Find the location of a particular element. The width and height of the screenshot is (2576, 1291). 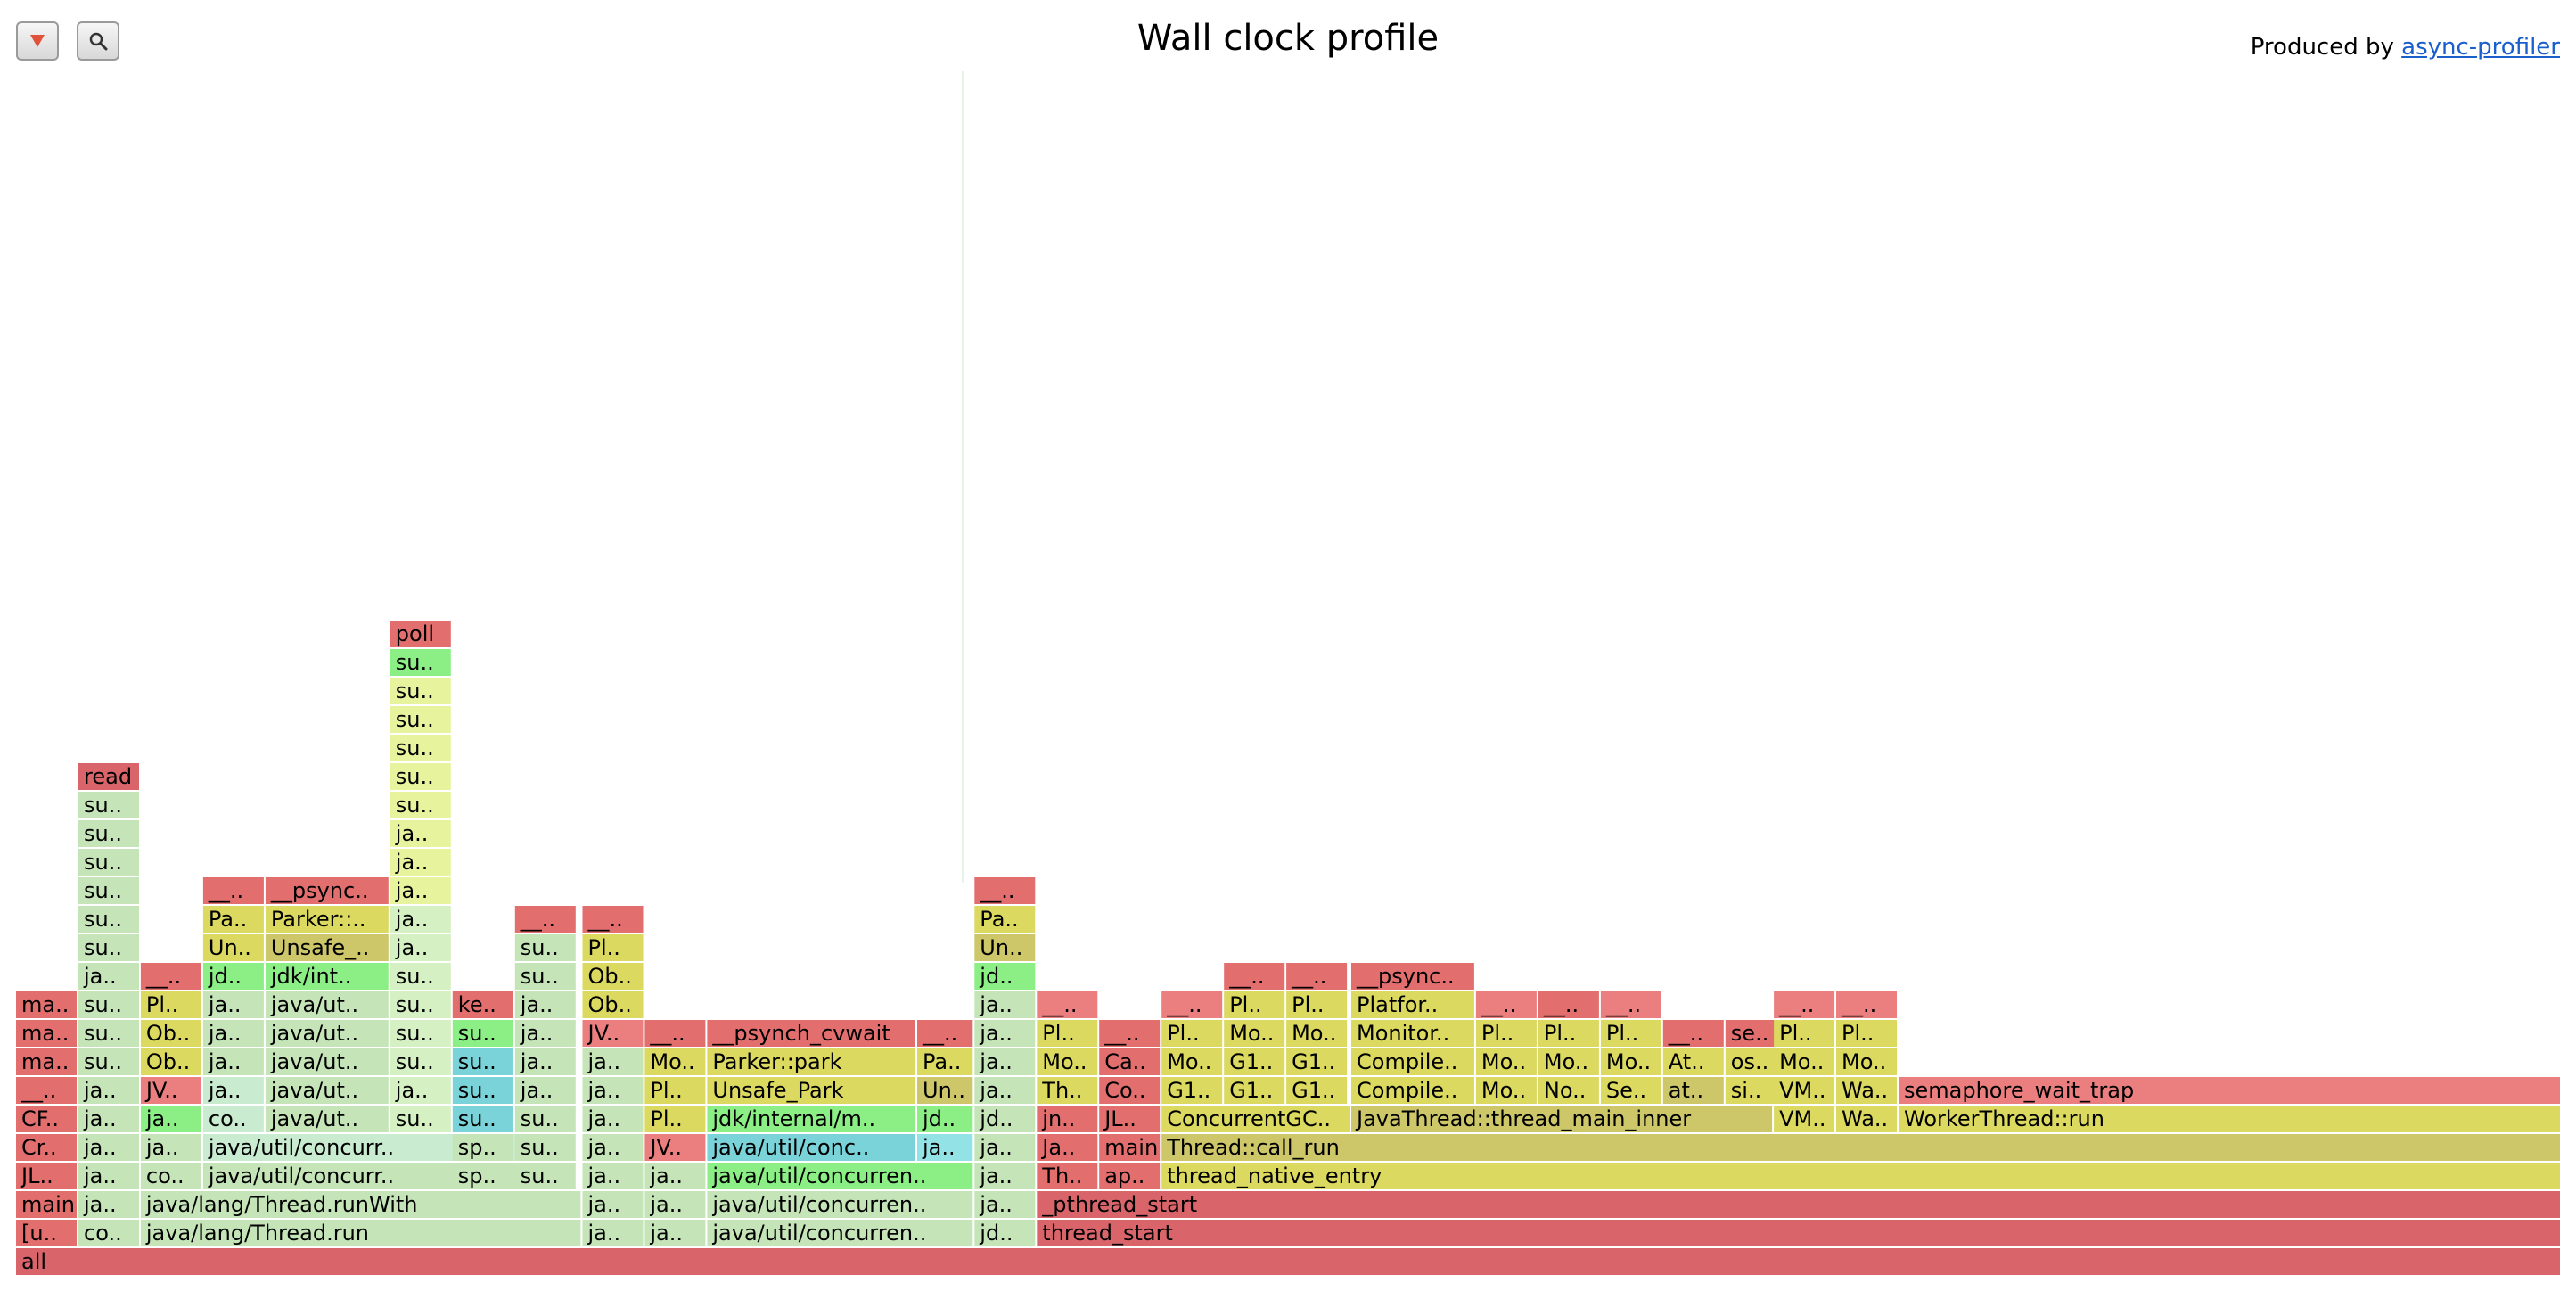

flame-frame: read is located at coordinates (108, 776).